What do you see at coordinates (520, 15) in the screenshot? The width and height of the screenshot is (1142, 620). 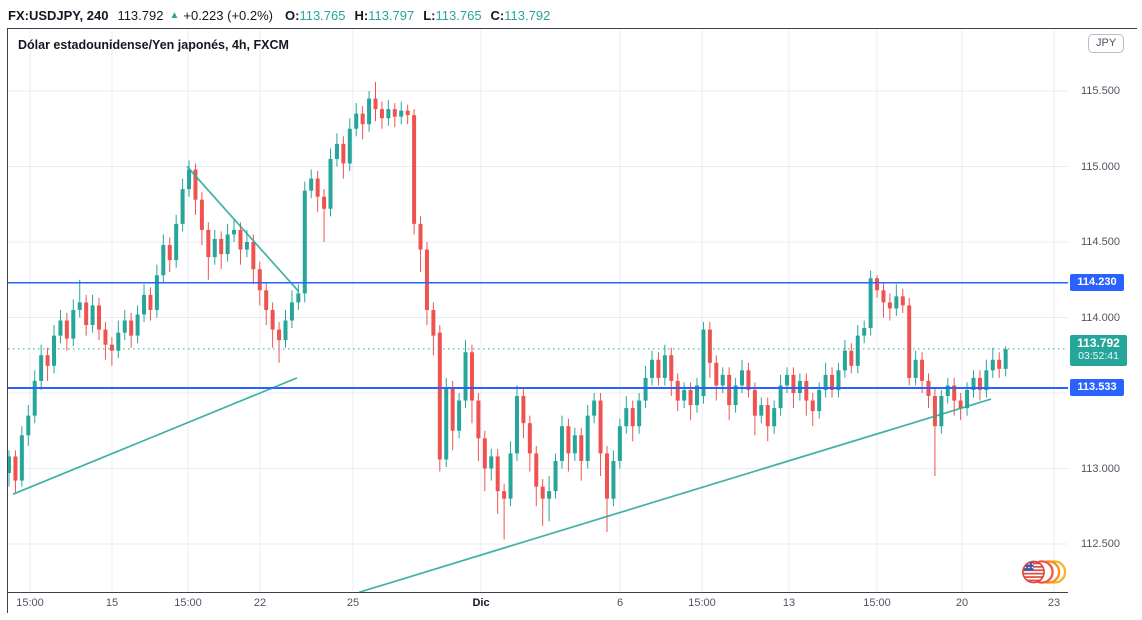 I see `ohlc-c: C:113.792` at bounding box center [520, 15].